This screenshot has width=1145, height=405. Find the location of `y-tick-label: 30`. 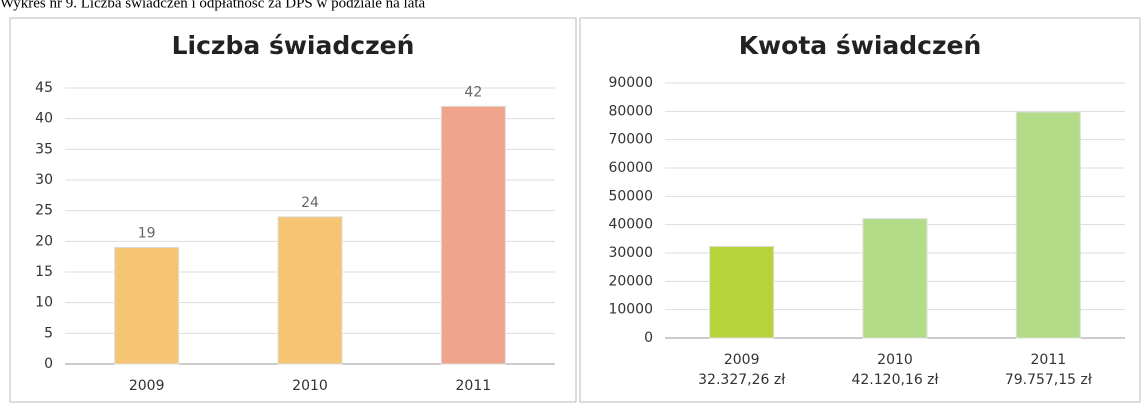

y-tick-label: 30 is located at coordinates (44, 180).